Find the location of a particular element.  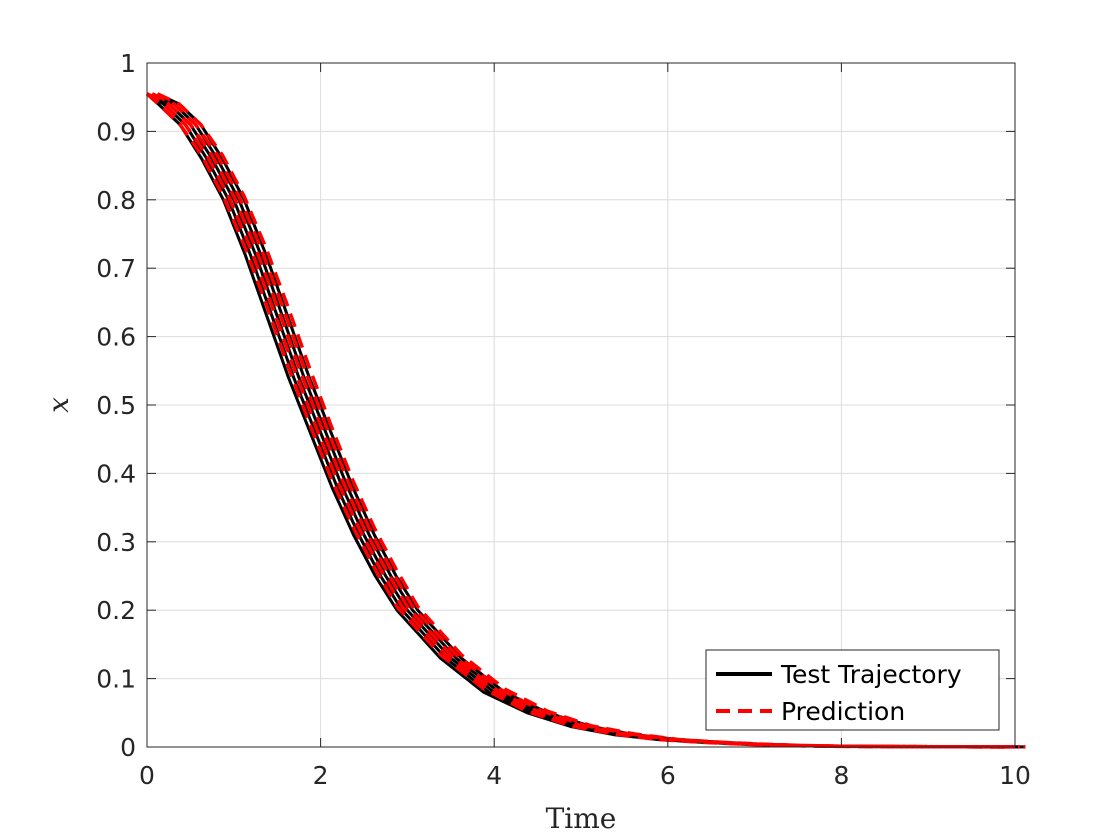

x-tick-label: 2 is located at coordinates (321, 775).